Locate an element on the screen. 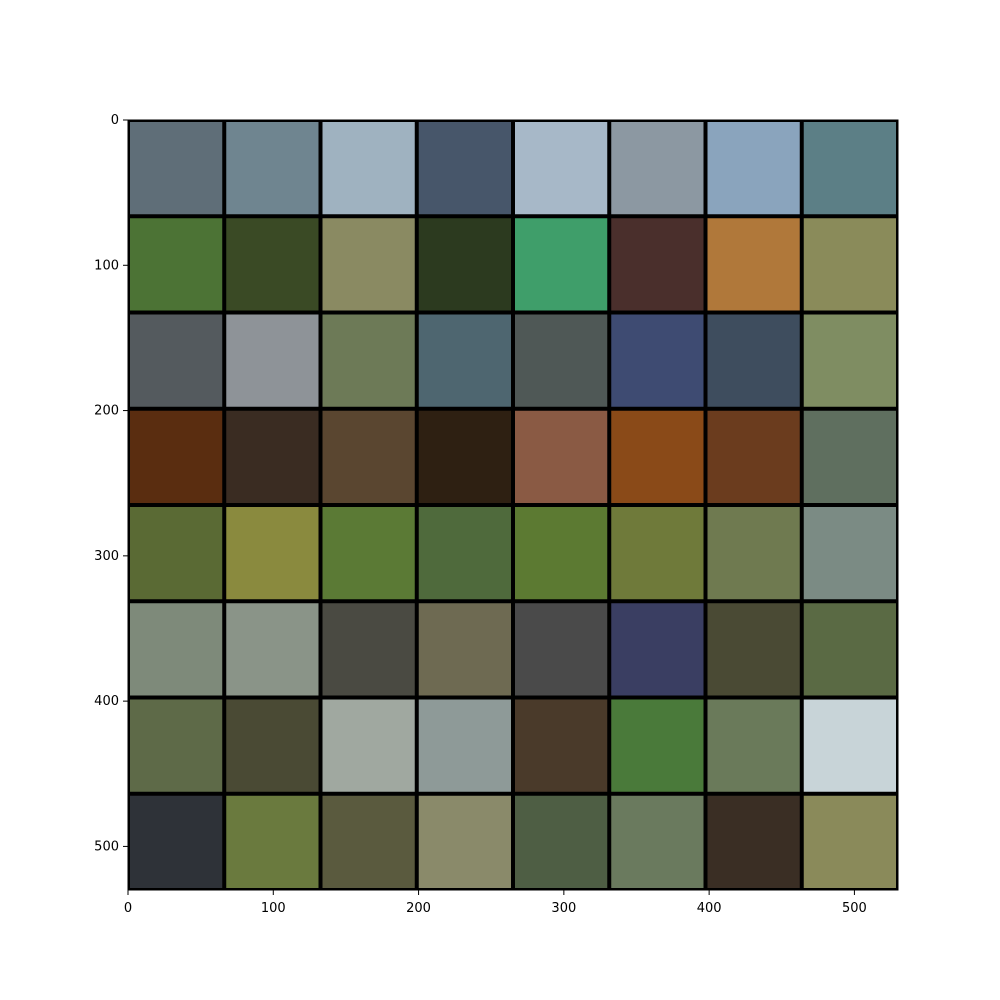  image-tile-r8-c8 is located at coordinates (849, 841).